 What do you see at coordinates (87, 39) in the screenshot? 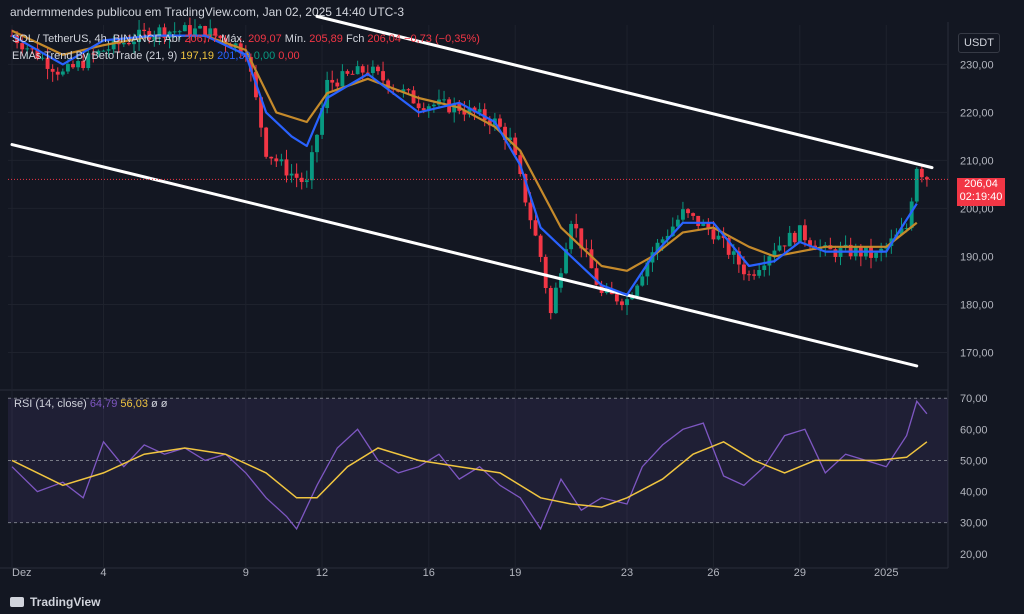
I see `symbol-name: SOL / TetherUS, 4h, BINANCE` at bounding box center [87, 39].